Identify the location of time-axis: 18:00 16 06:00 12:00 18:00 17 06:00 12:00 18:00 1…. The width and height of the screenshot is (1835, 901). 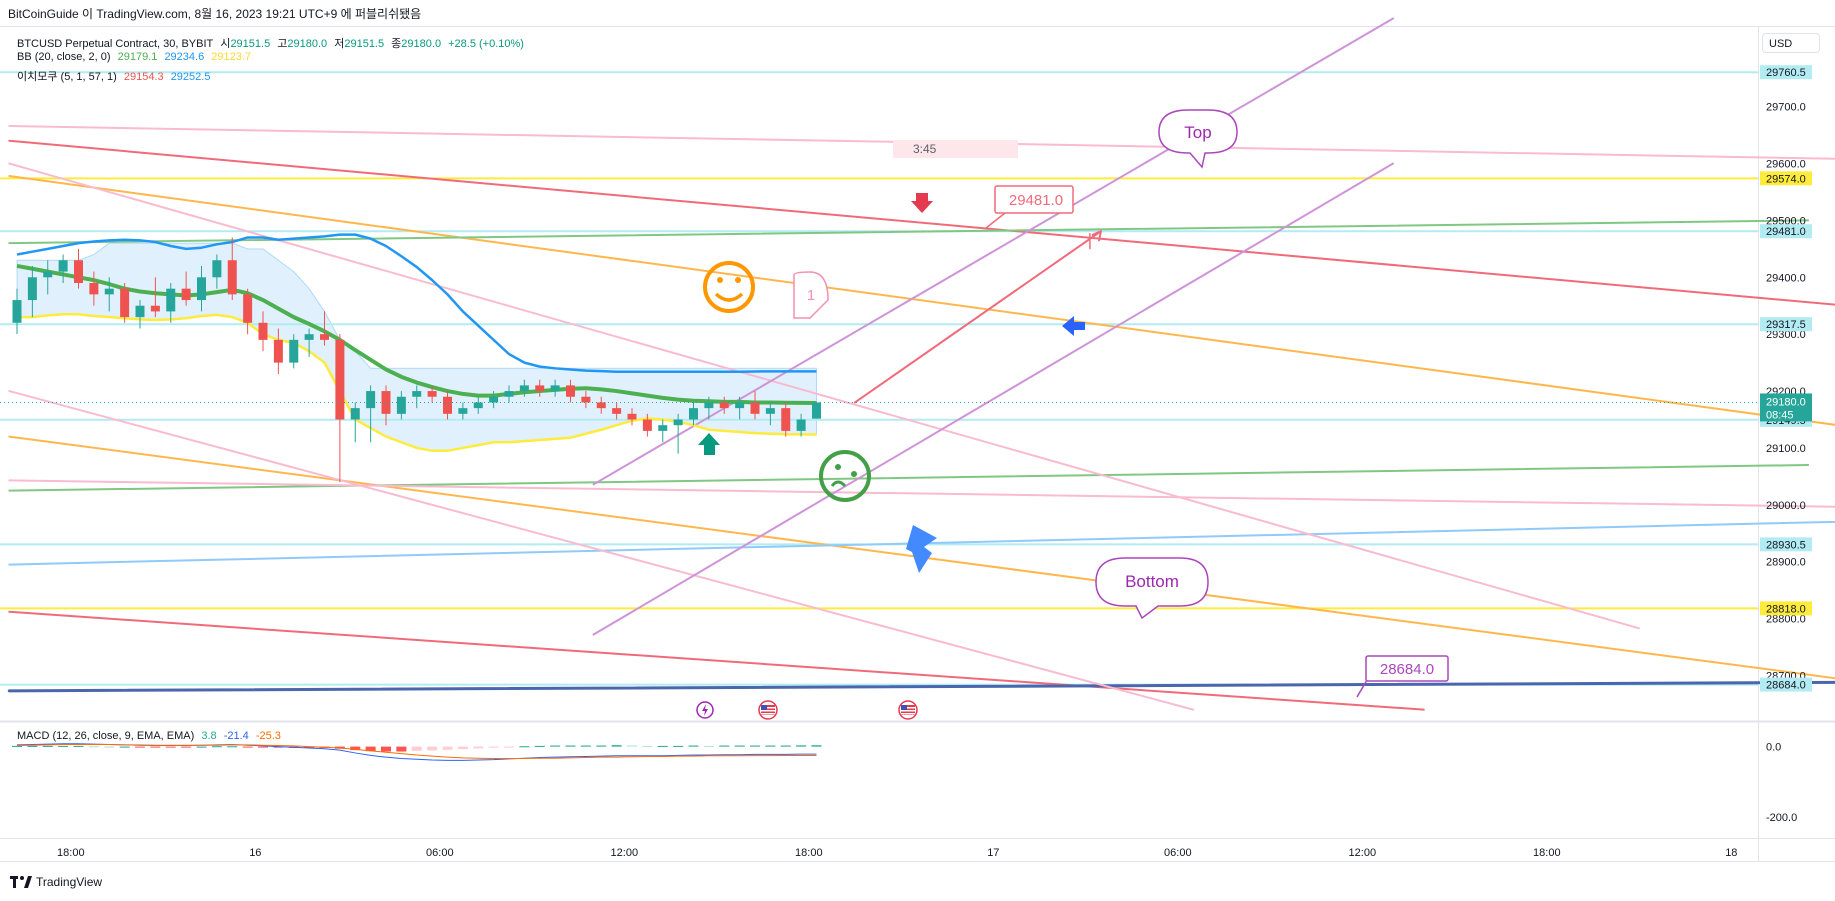
(946, 853).